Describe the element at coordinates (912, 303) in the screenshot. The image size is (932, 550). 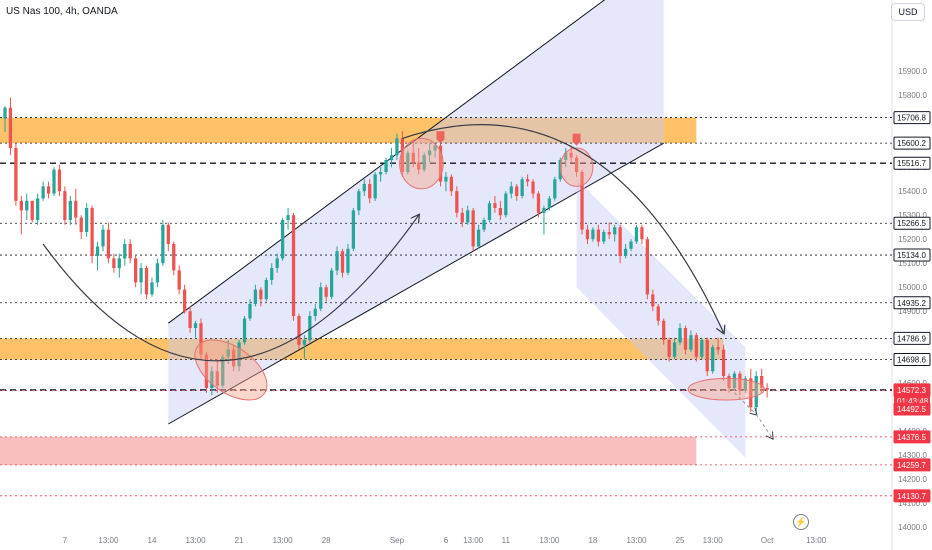
I see `level-price-label-5-box` at that location.